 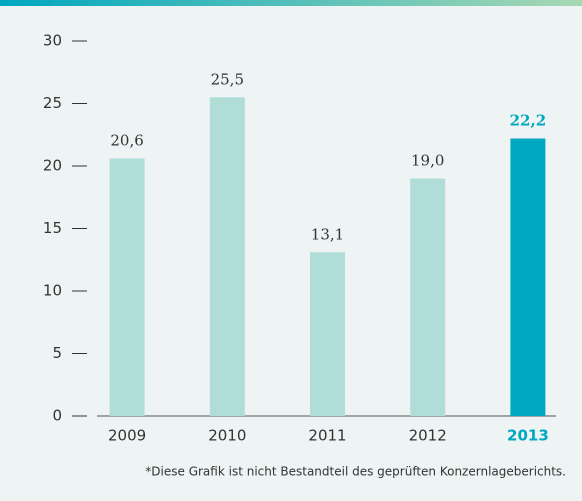 What do you see at coordinates (52, 103) in the screenshot?
I see `y-tick-label: 25` at bounding box center [52, 103].